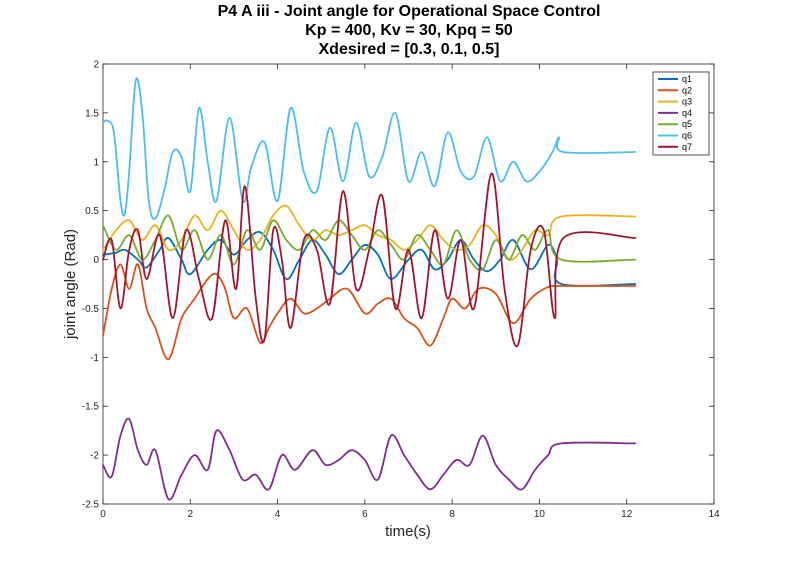 This screenshot has height=570, width=790. Describe the element at coordinates (409, 49) in the screenshot. I see `chart-title-line-3: Xdesired = [0.3, 0.1, 0.5]` at that location.